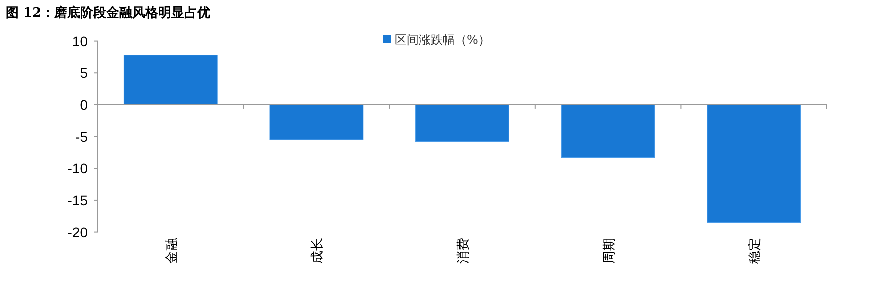 The height and width of the screenshot is (303, 874). What do you see at coordinates (84, 73) in the screenshot?
I see `y-tick-label: 5` at bounding box center [84, 73].